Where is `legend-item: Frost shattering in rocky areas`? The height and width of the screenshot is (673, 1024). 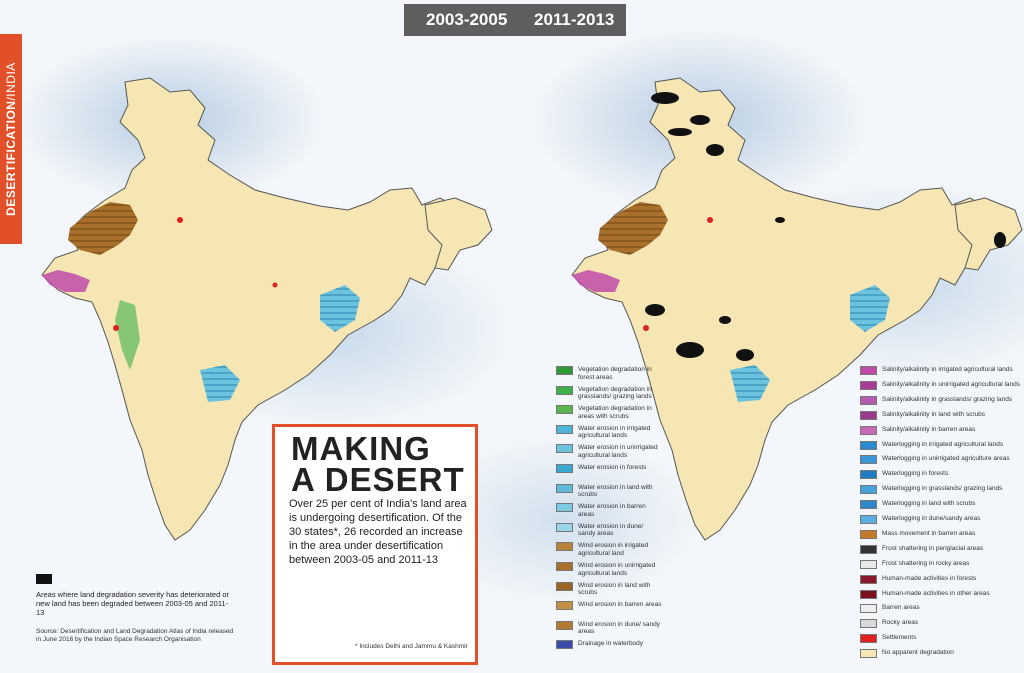
legend-item: Frost shattering in rocky areas is located at coordinates (940, 564).